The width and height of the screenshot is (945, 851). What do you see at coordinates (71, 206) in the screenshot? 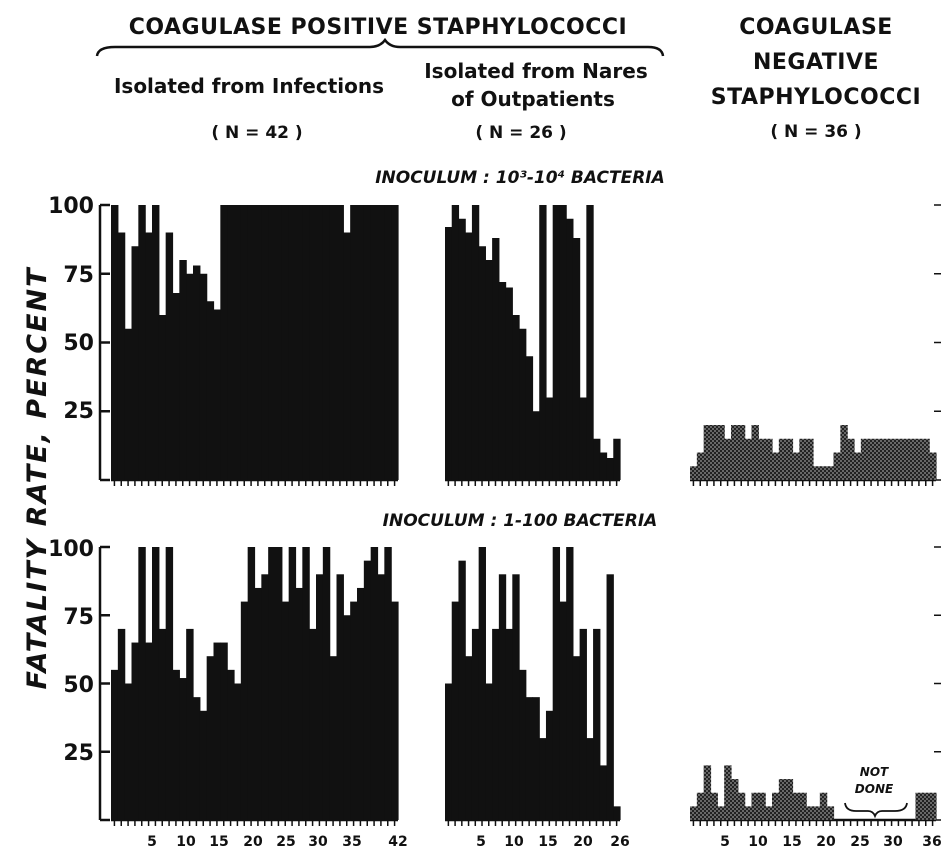
I see `y-tick-top-100: 100` at bounding box center [71, 206].